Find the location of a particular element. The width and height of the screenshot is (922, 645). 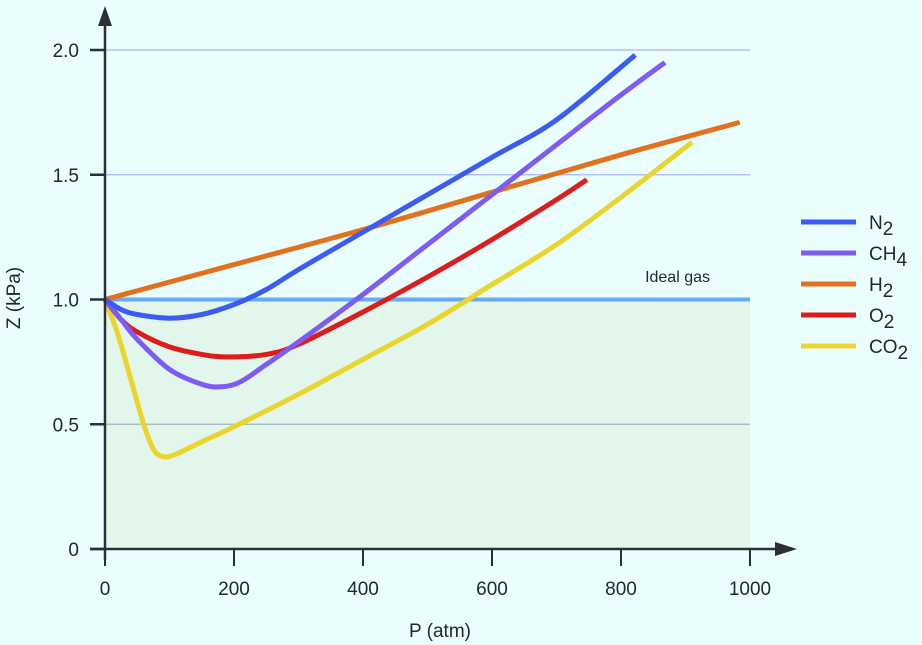

x-tick-label: 1000 is located at coordinates (750, 589).